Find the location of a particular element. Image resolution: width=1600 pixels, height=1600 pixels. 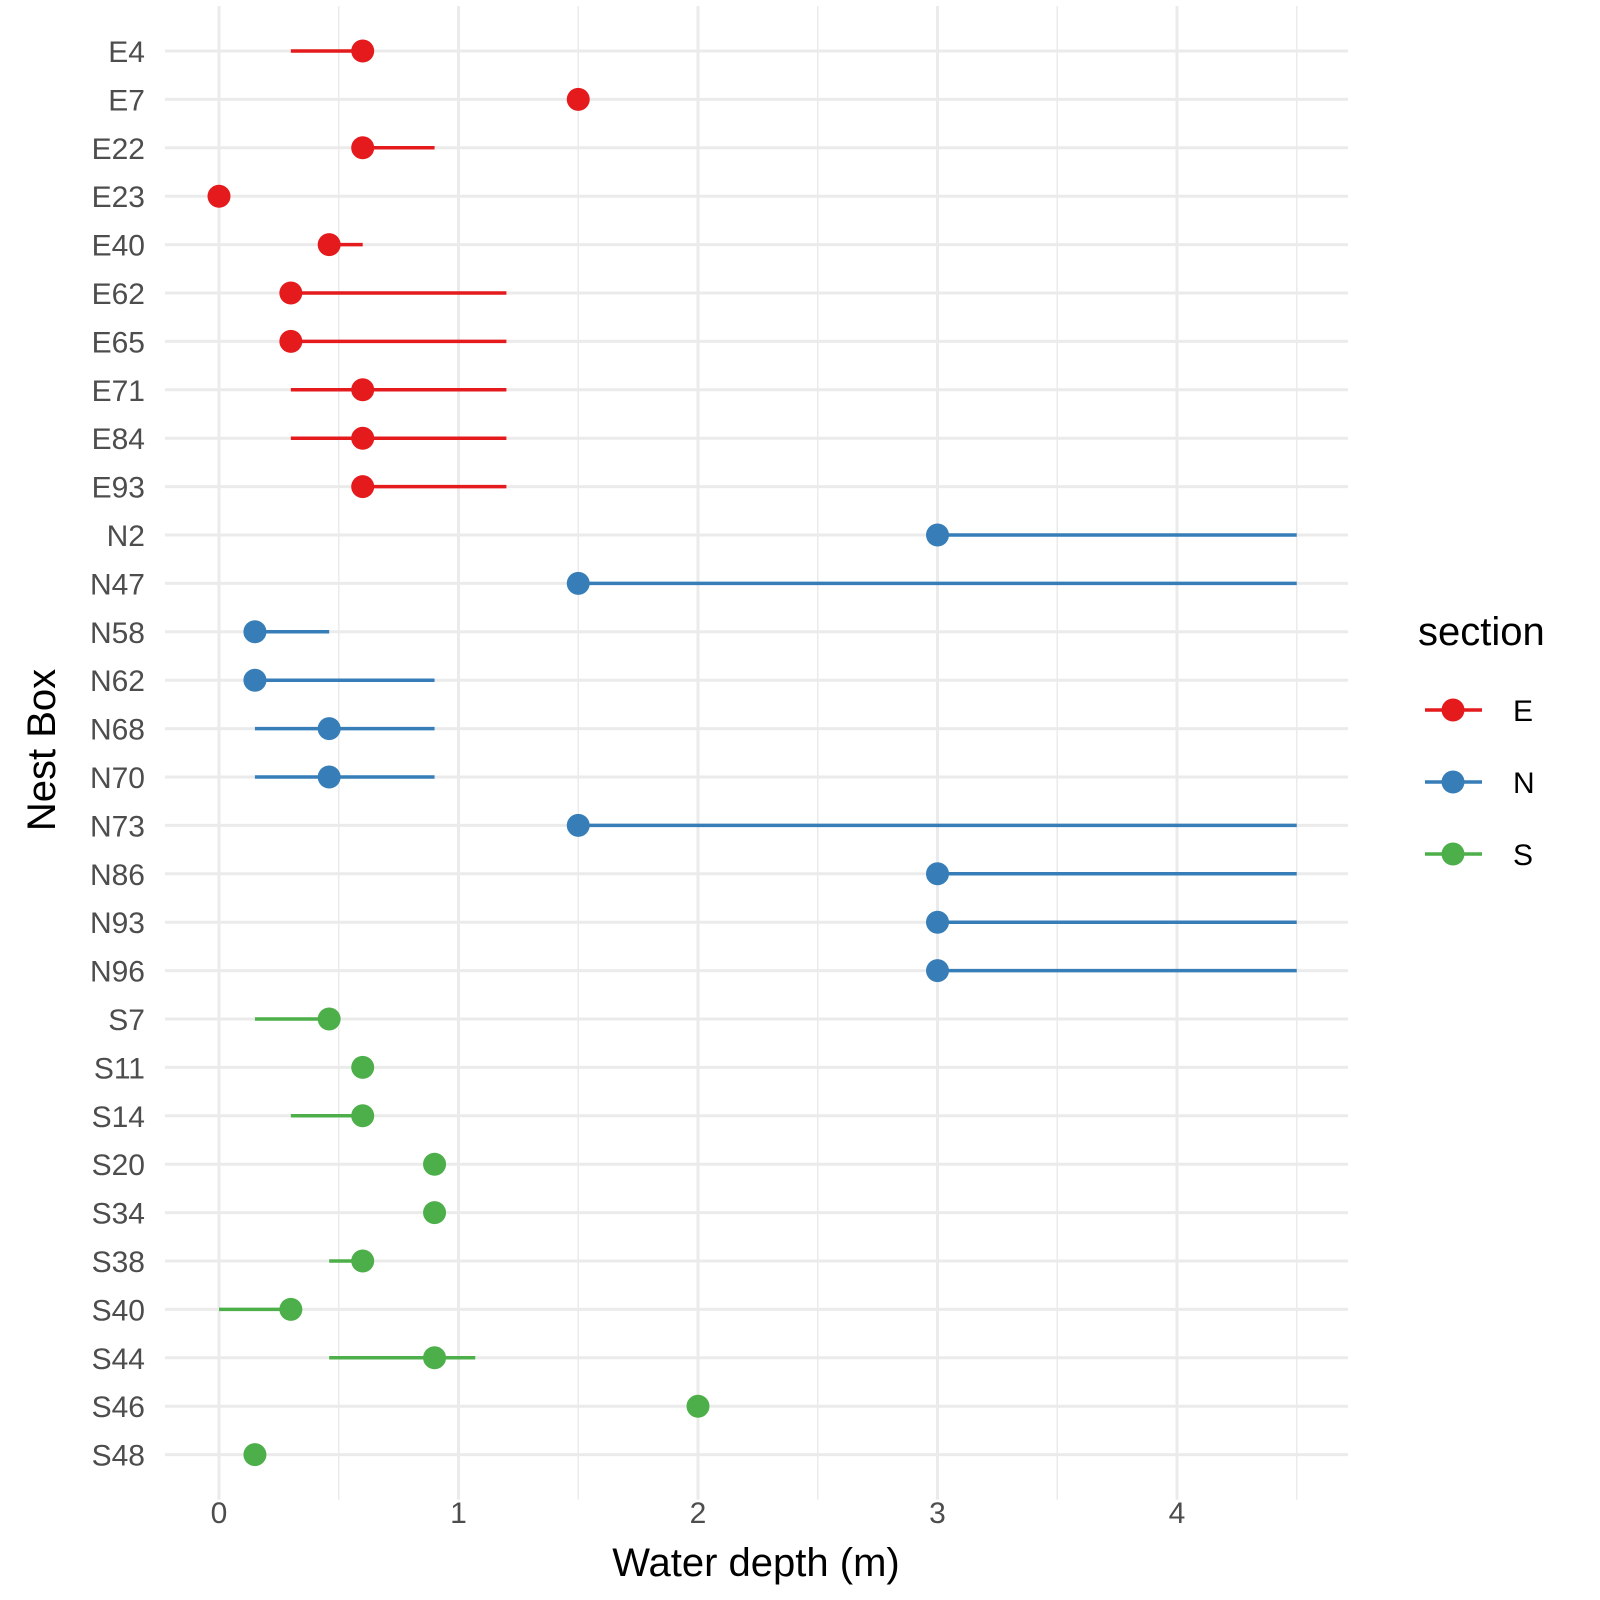

y-tick-label: N96 is located at coordinates (117, 972).